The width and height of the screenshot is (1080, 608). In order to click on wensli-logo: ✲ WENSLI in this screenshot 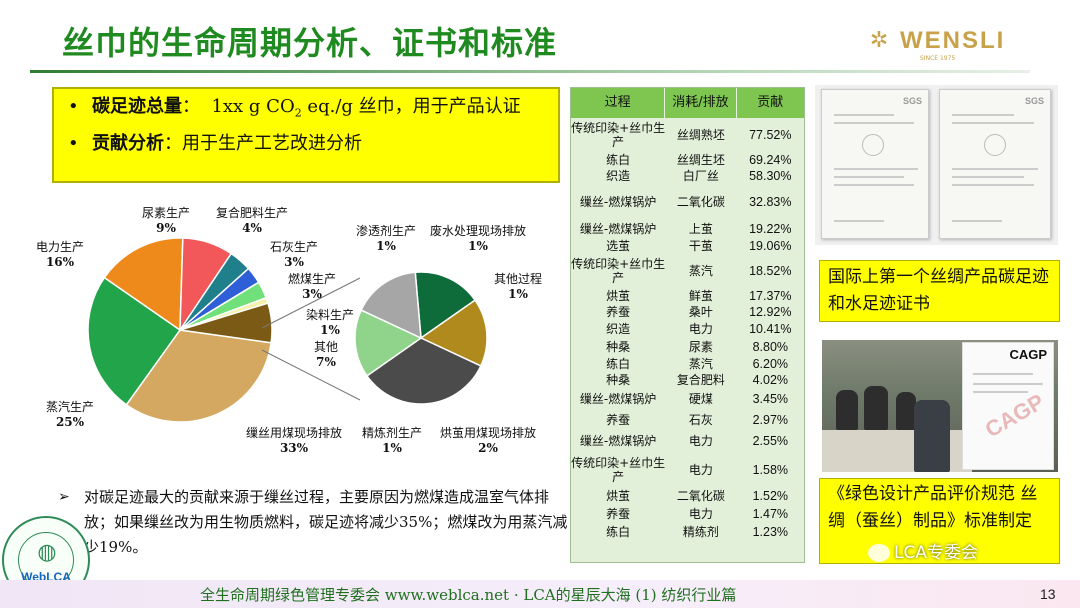, I will do `click(951, 41)`.